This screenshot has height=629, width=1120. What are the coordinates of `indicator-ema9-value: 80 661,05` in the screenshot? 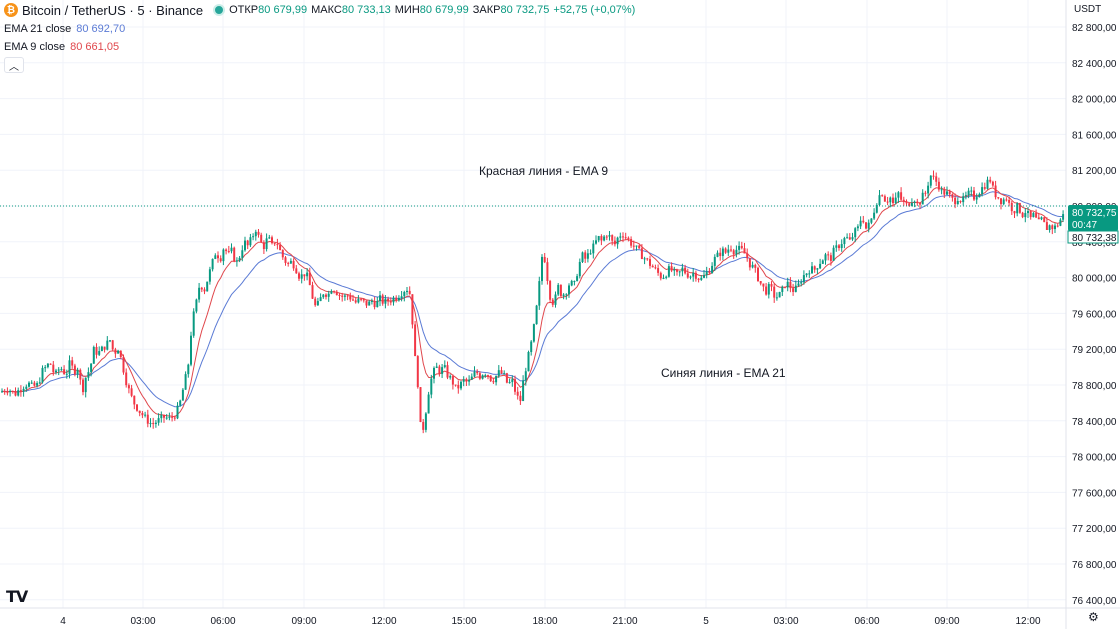 It's located at (95, 47).